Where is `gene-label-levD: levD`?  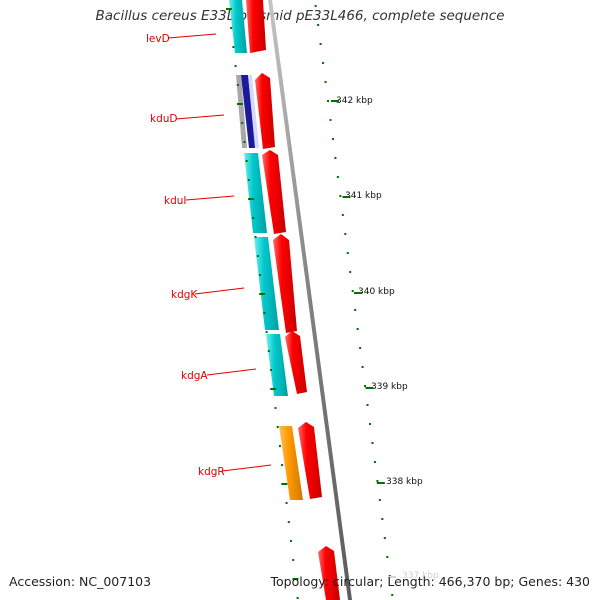
gene-label-levD: levD is located at coordinates (158, 39).